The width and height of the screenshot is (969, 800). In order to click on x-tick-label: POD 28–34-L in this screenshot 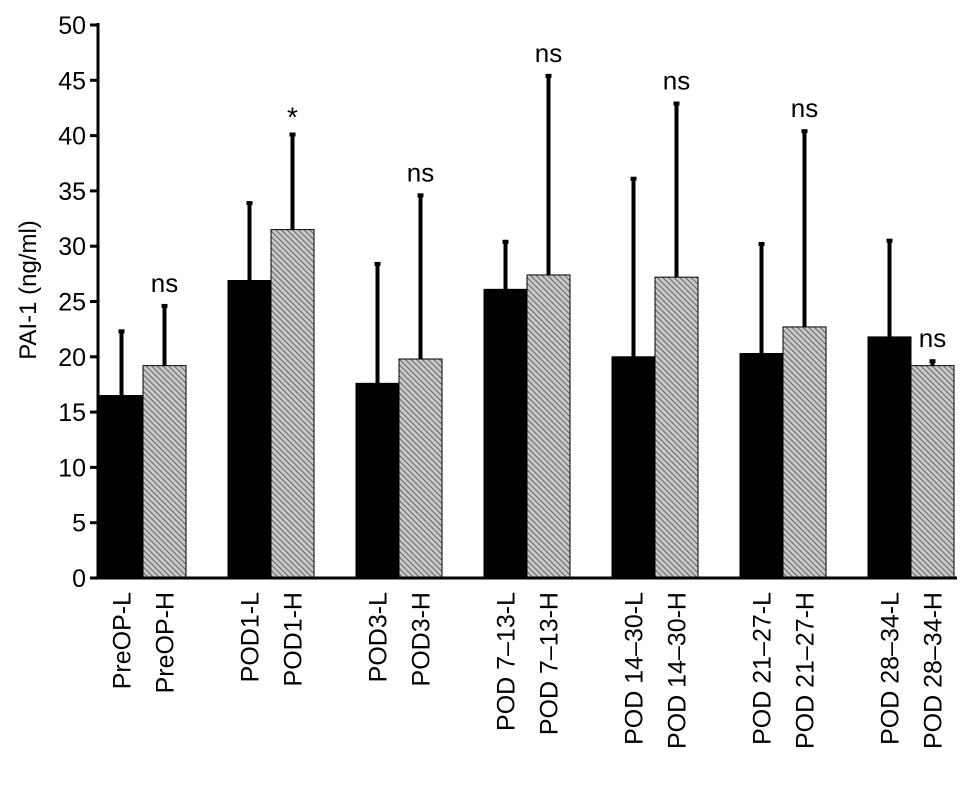, I will do `click(891, 668)`.